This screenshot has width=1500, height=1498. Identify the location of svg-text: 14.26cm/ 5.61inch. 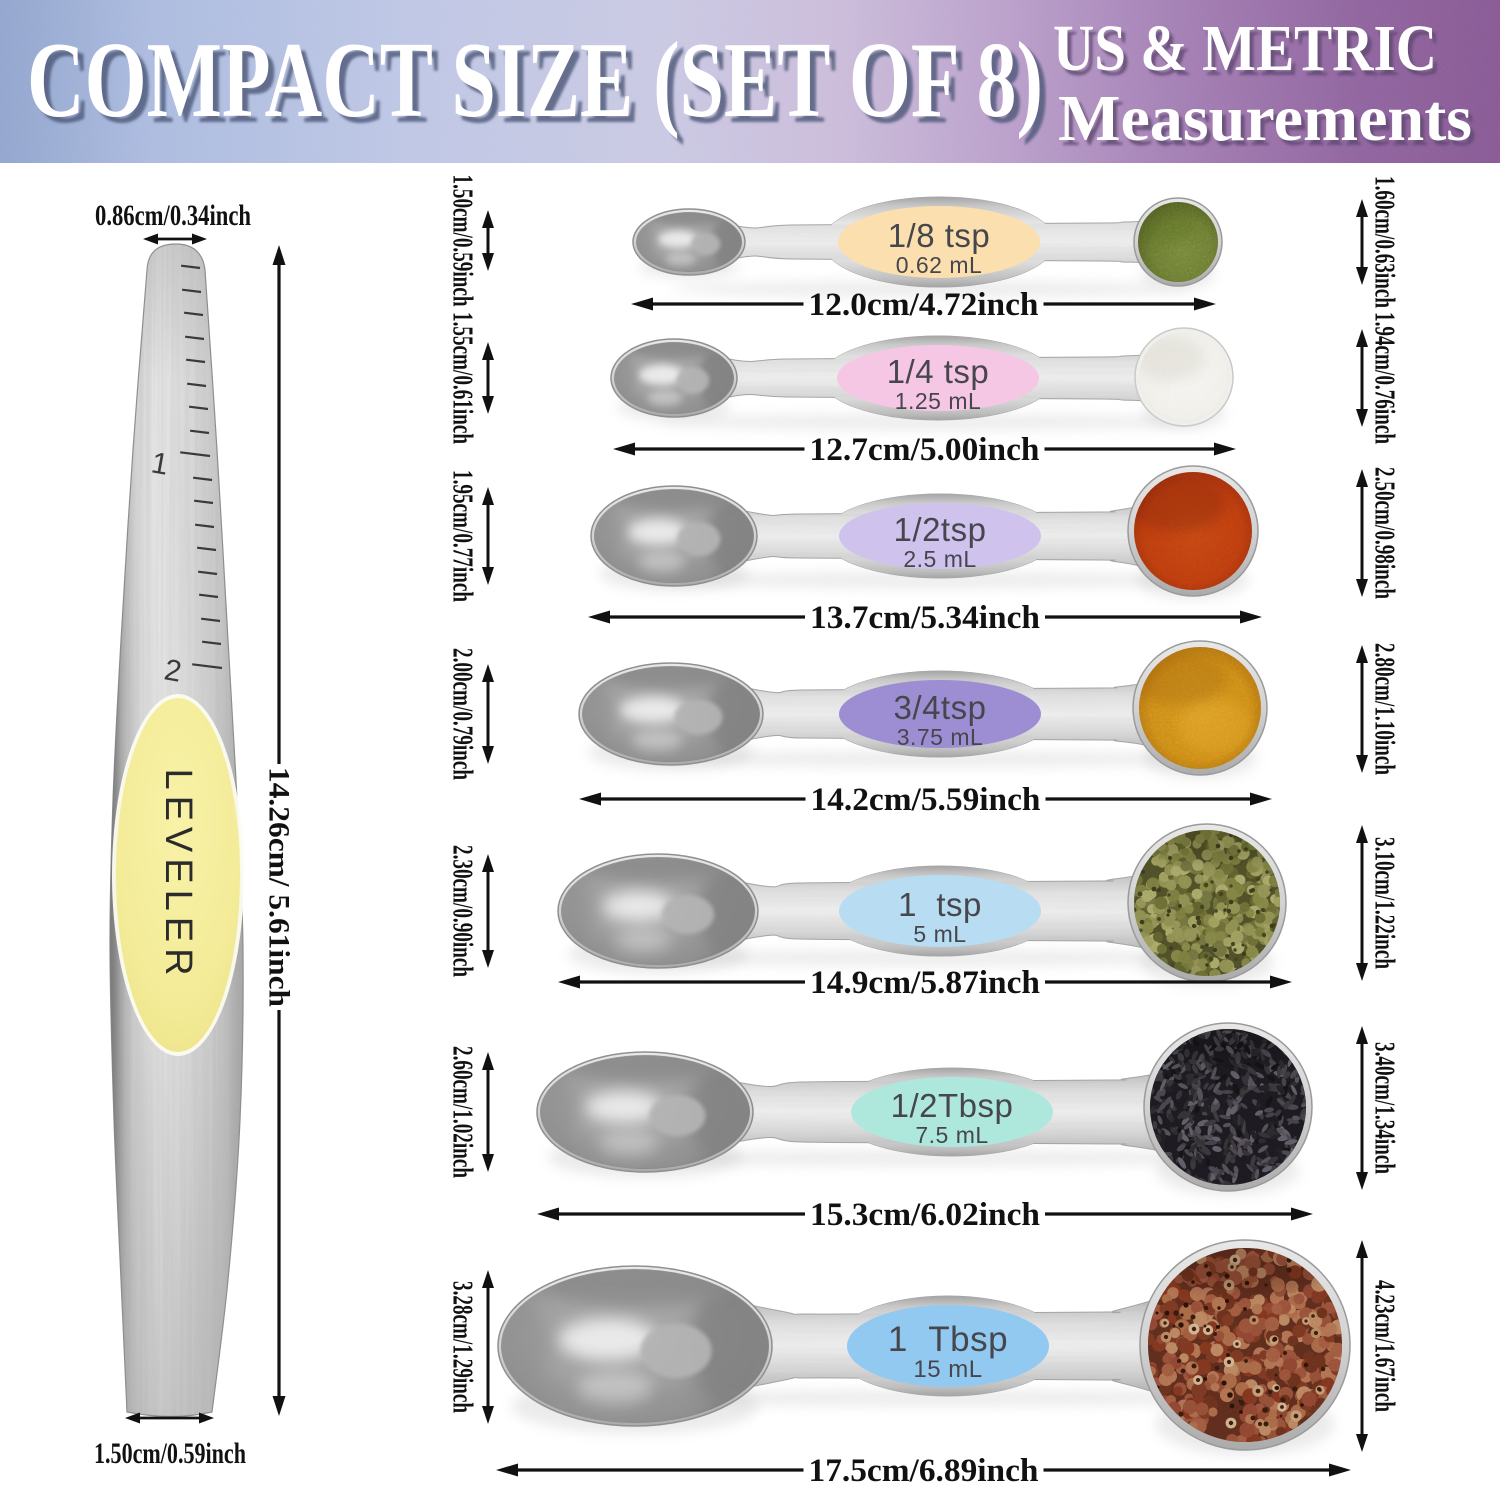
(279, 887).